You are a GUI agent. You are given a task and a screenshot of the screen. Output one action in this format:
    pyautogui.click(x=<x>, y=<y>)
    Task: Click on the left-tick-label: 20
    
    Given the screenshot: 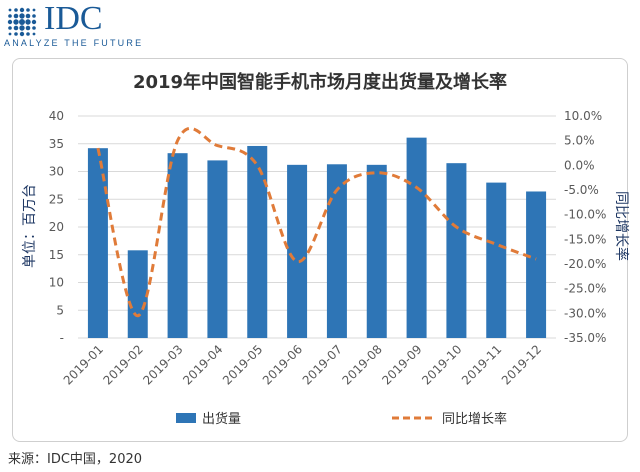 What is the action you would take?
    pyautogui.click(x=56, y=227)
    